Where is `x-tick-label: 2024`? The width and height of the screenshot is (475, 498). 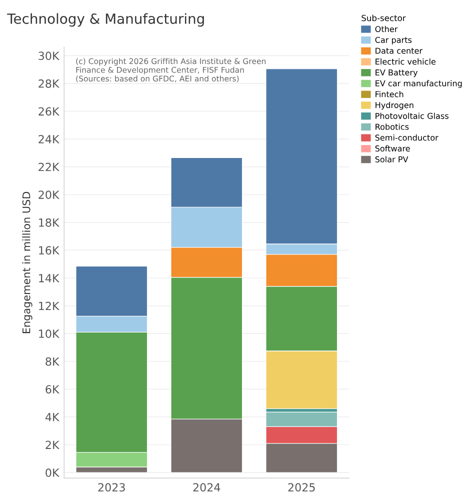
x-tick-label: 2024 is located at coordinates (206, 487).